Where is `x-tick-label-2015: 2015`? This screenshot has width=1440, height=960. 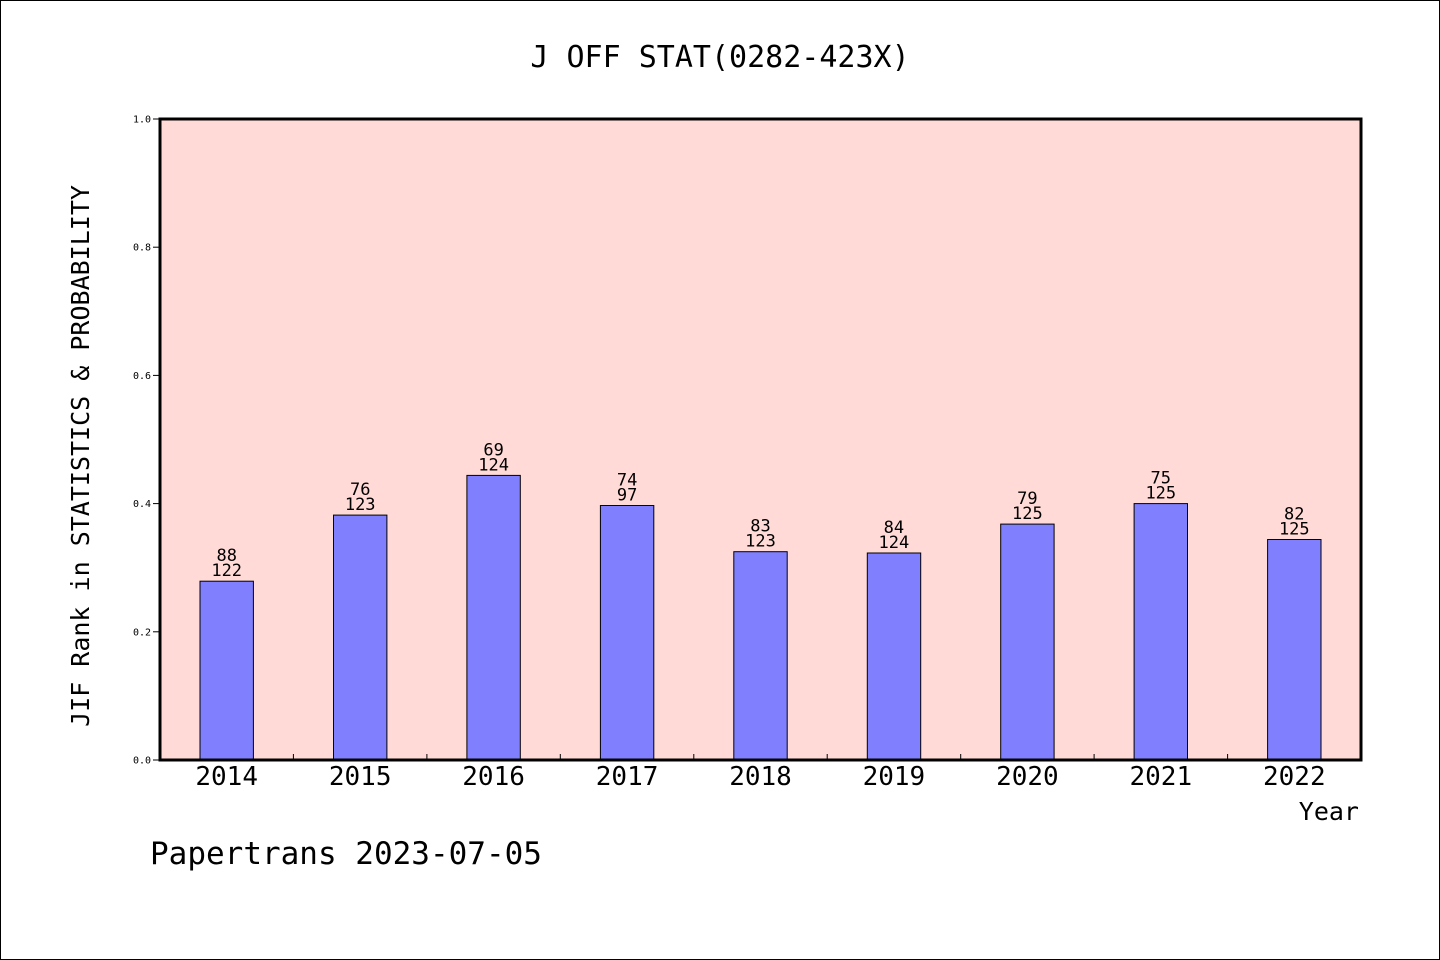 x-tick-label-2015: 2015 is located at coordinates (360, 777).